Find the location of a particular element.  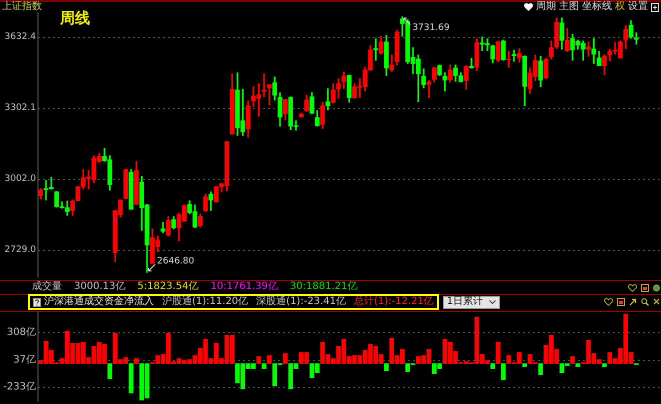

text: 周期 is located at coordinates (546, 7).